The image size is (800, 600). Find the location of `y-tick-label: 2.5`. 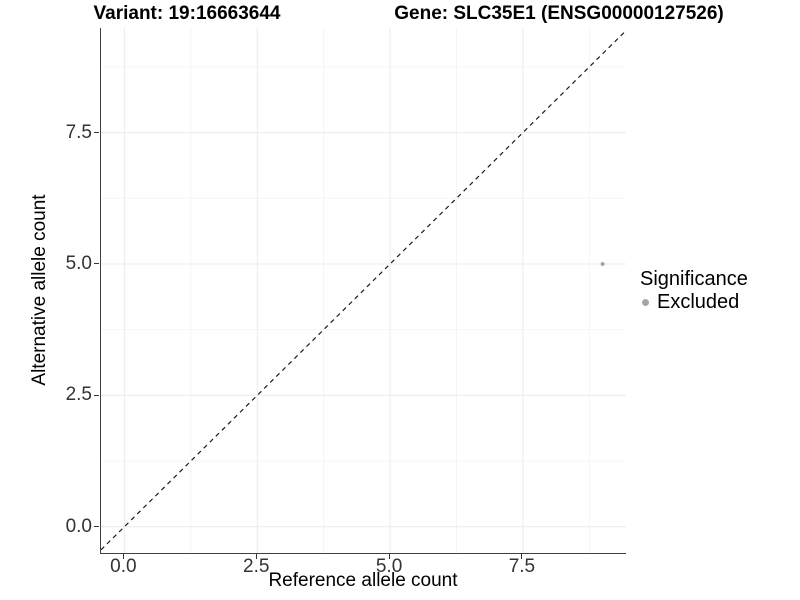

y-tick-label: 2.5 is located at coordinates (78, 395).